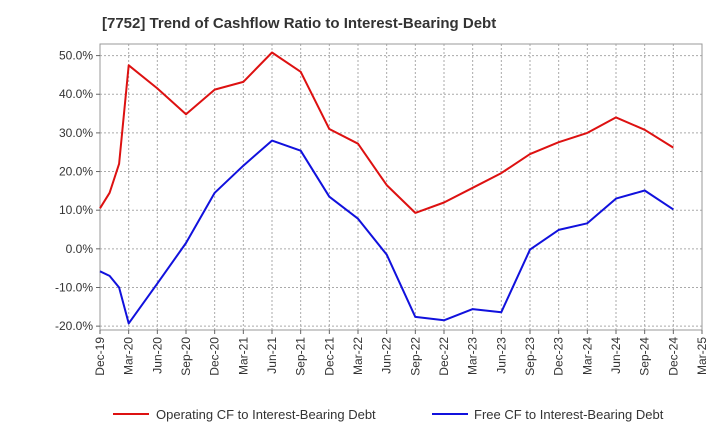 The height and width of the screenshot is (445, 720). Describe the element at coordinates (76, 210) in the screenshot. I see `y-tick-label: 10.0%` at that location.